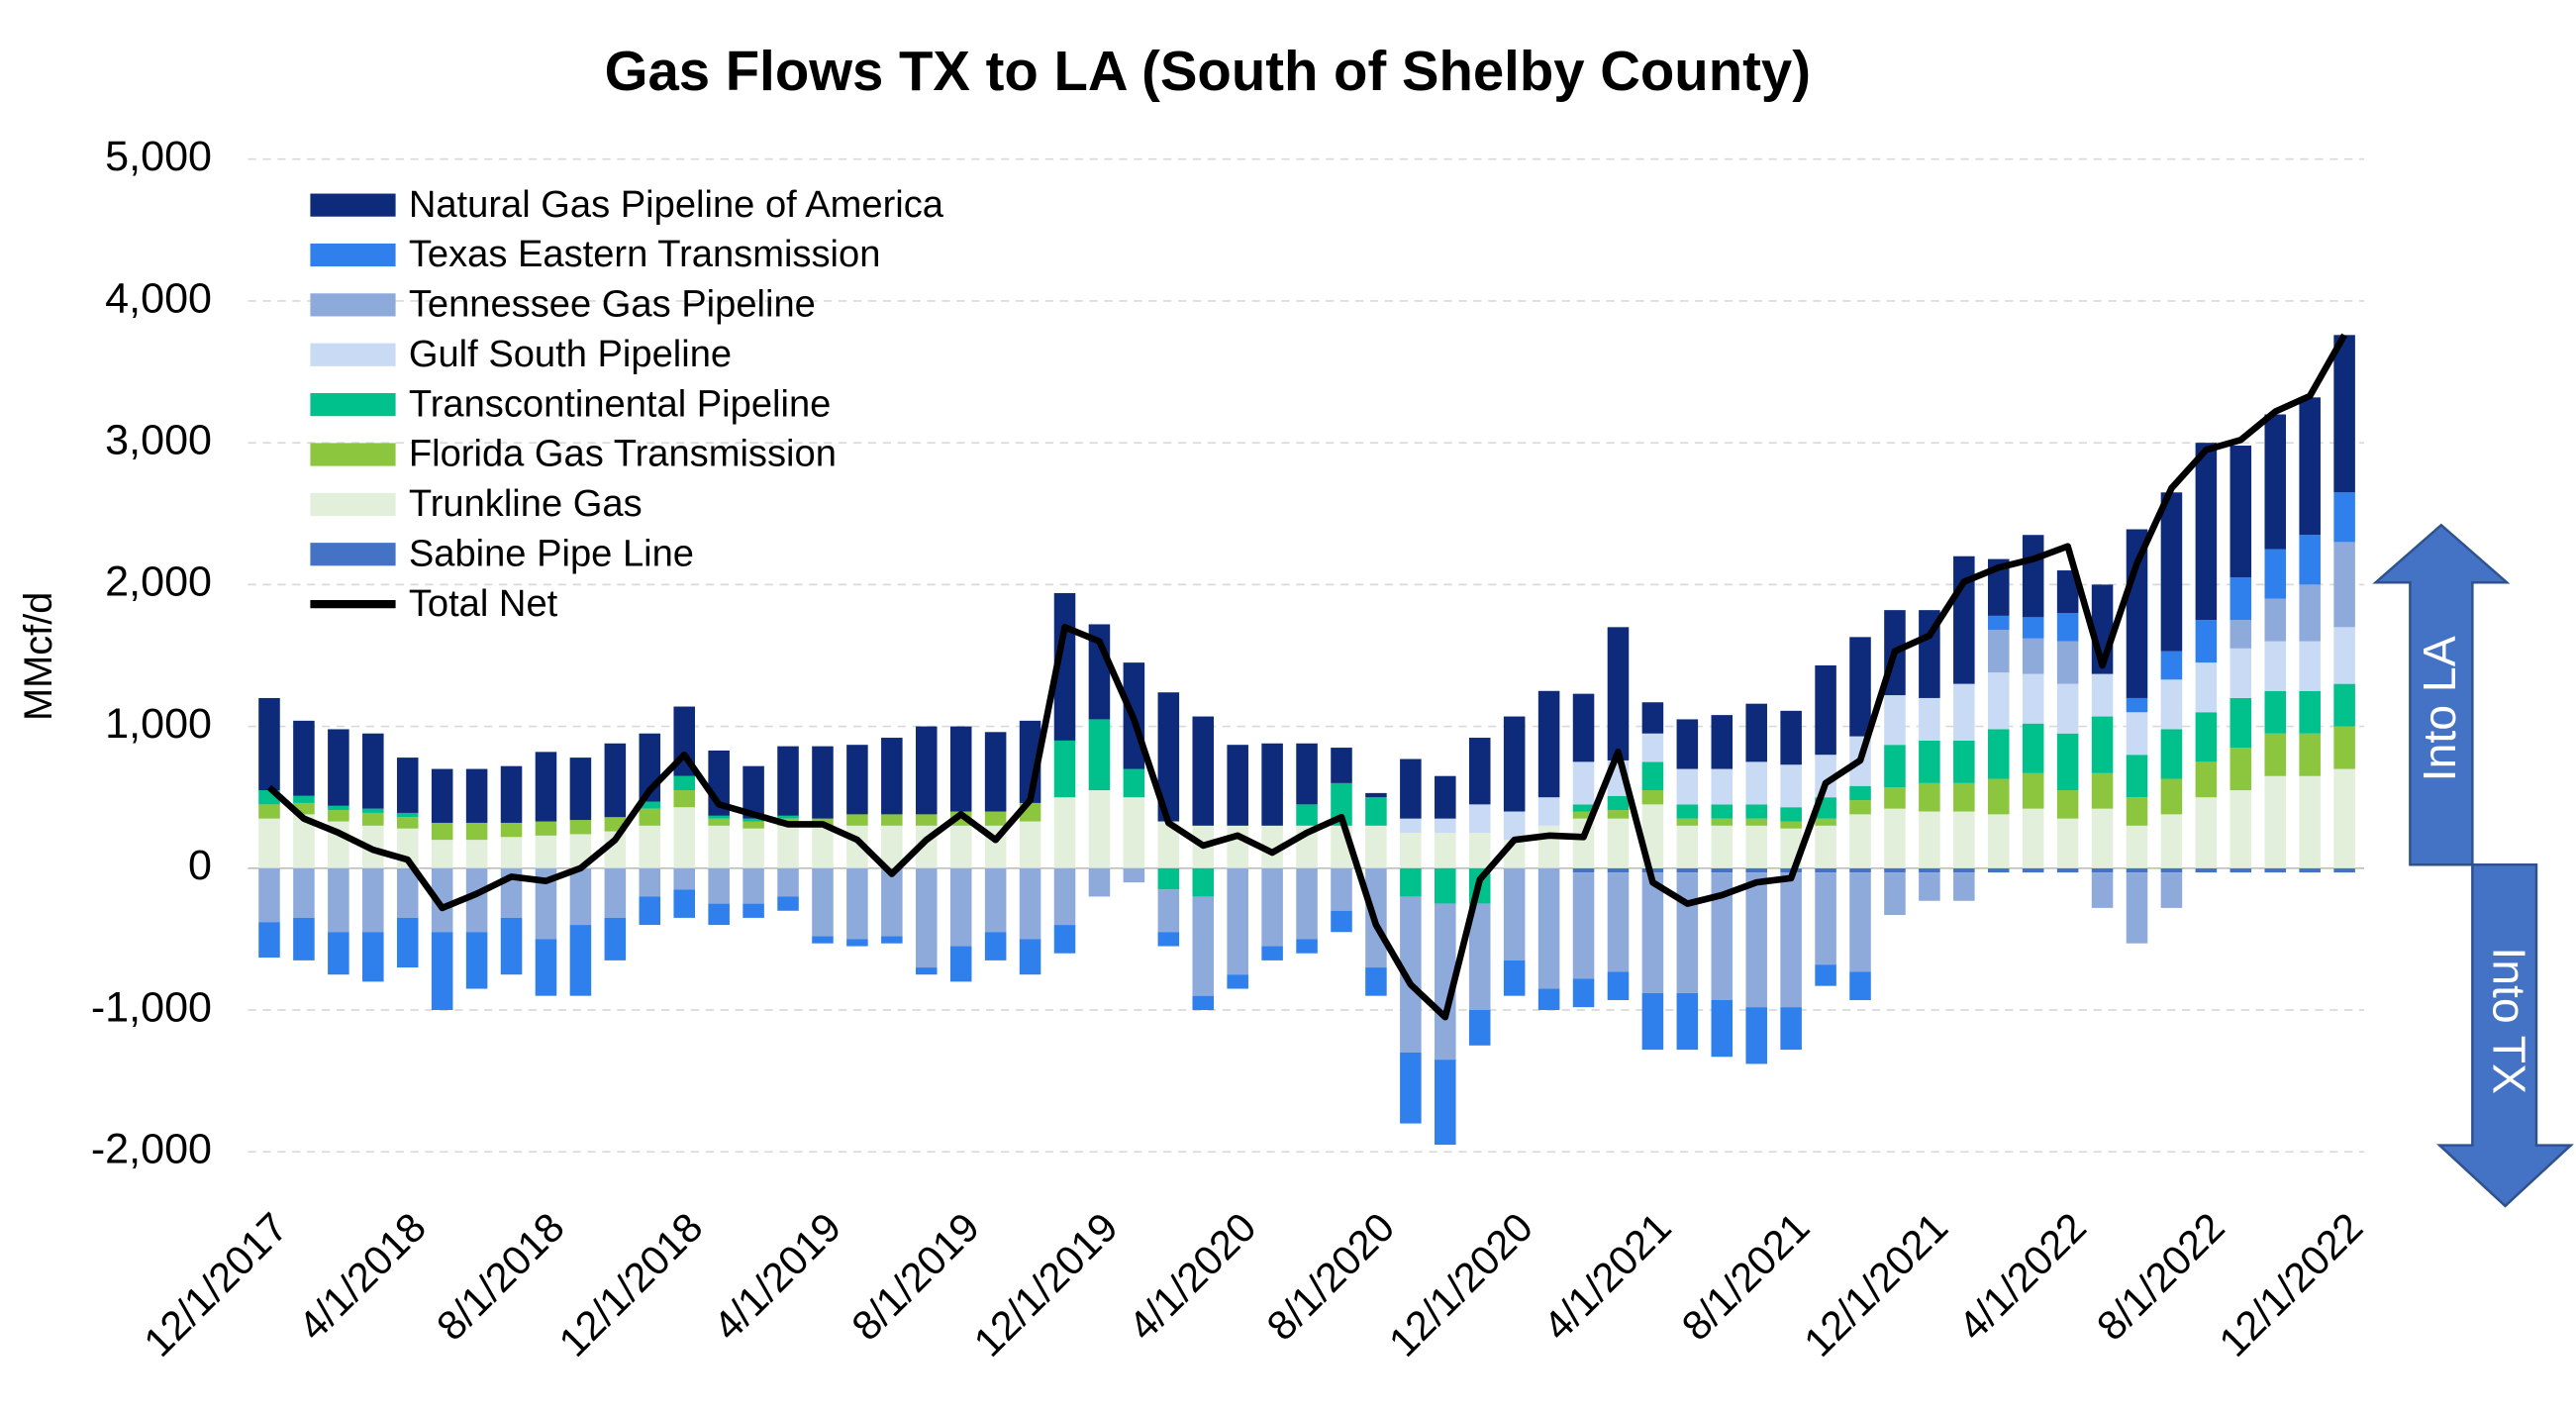  What do you see at coordinates (159, 156) in the screenshot?
I see `y-tick-label: 5,000` at bounding box center [159, 156].